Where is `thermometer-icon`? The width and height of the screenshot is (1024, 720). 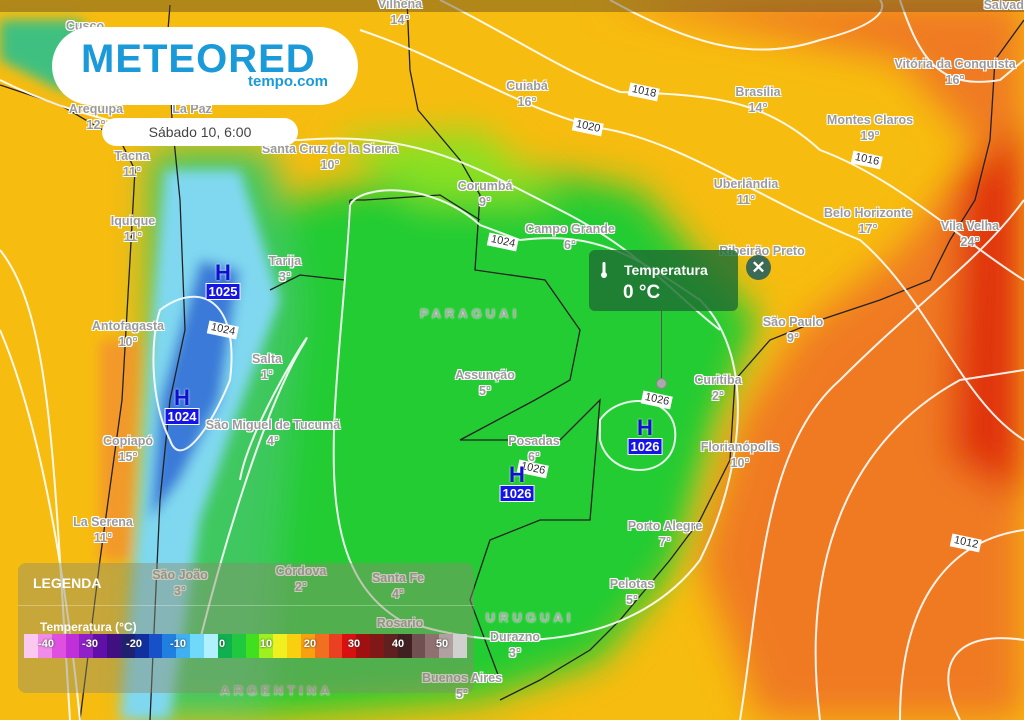 thermometer-icon is located at coordinates (604, 270).